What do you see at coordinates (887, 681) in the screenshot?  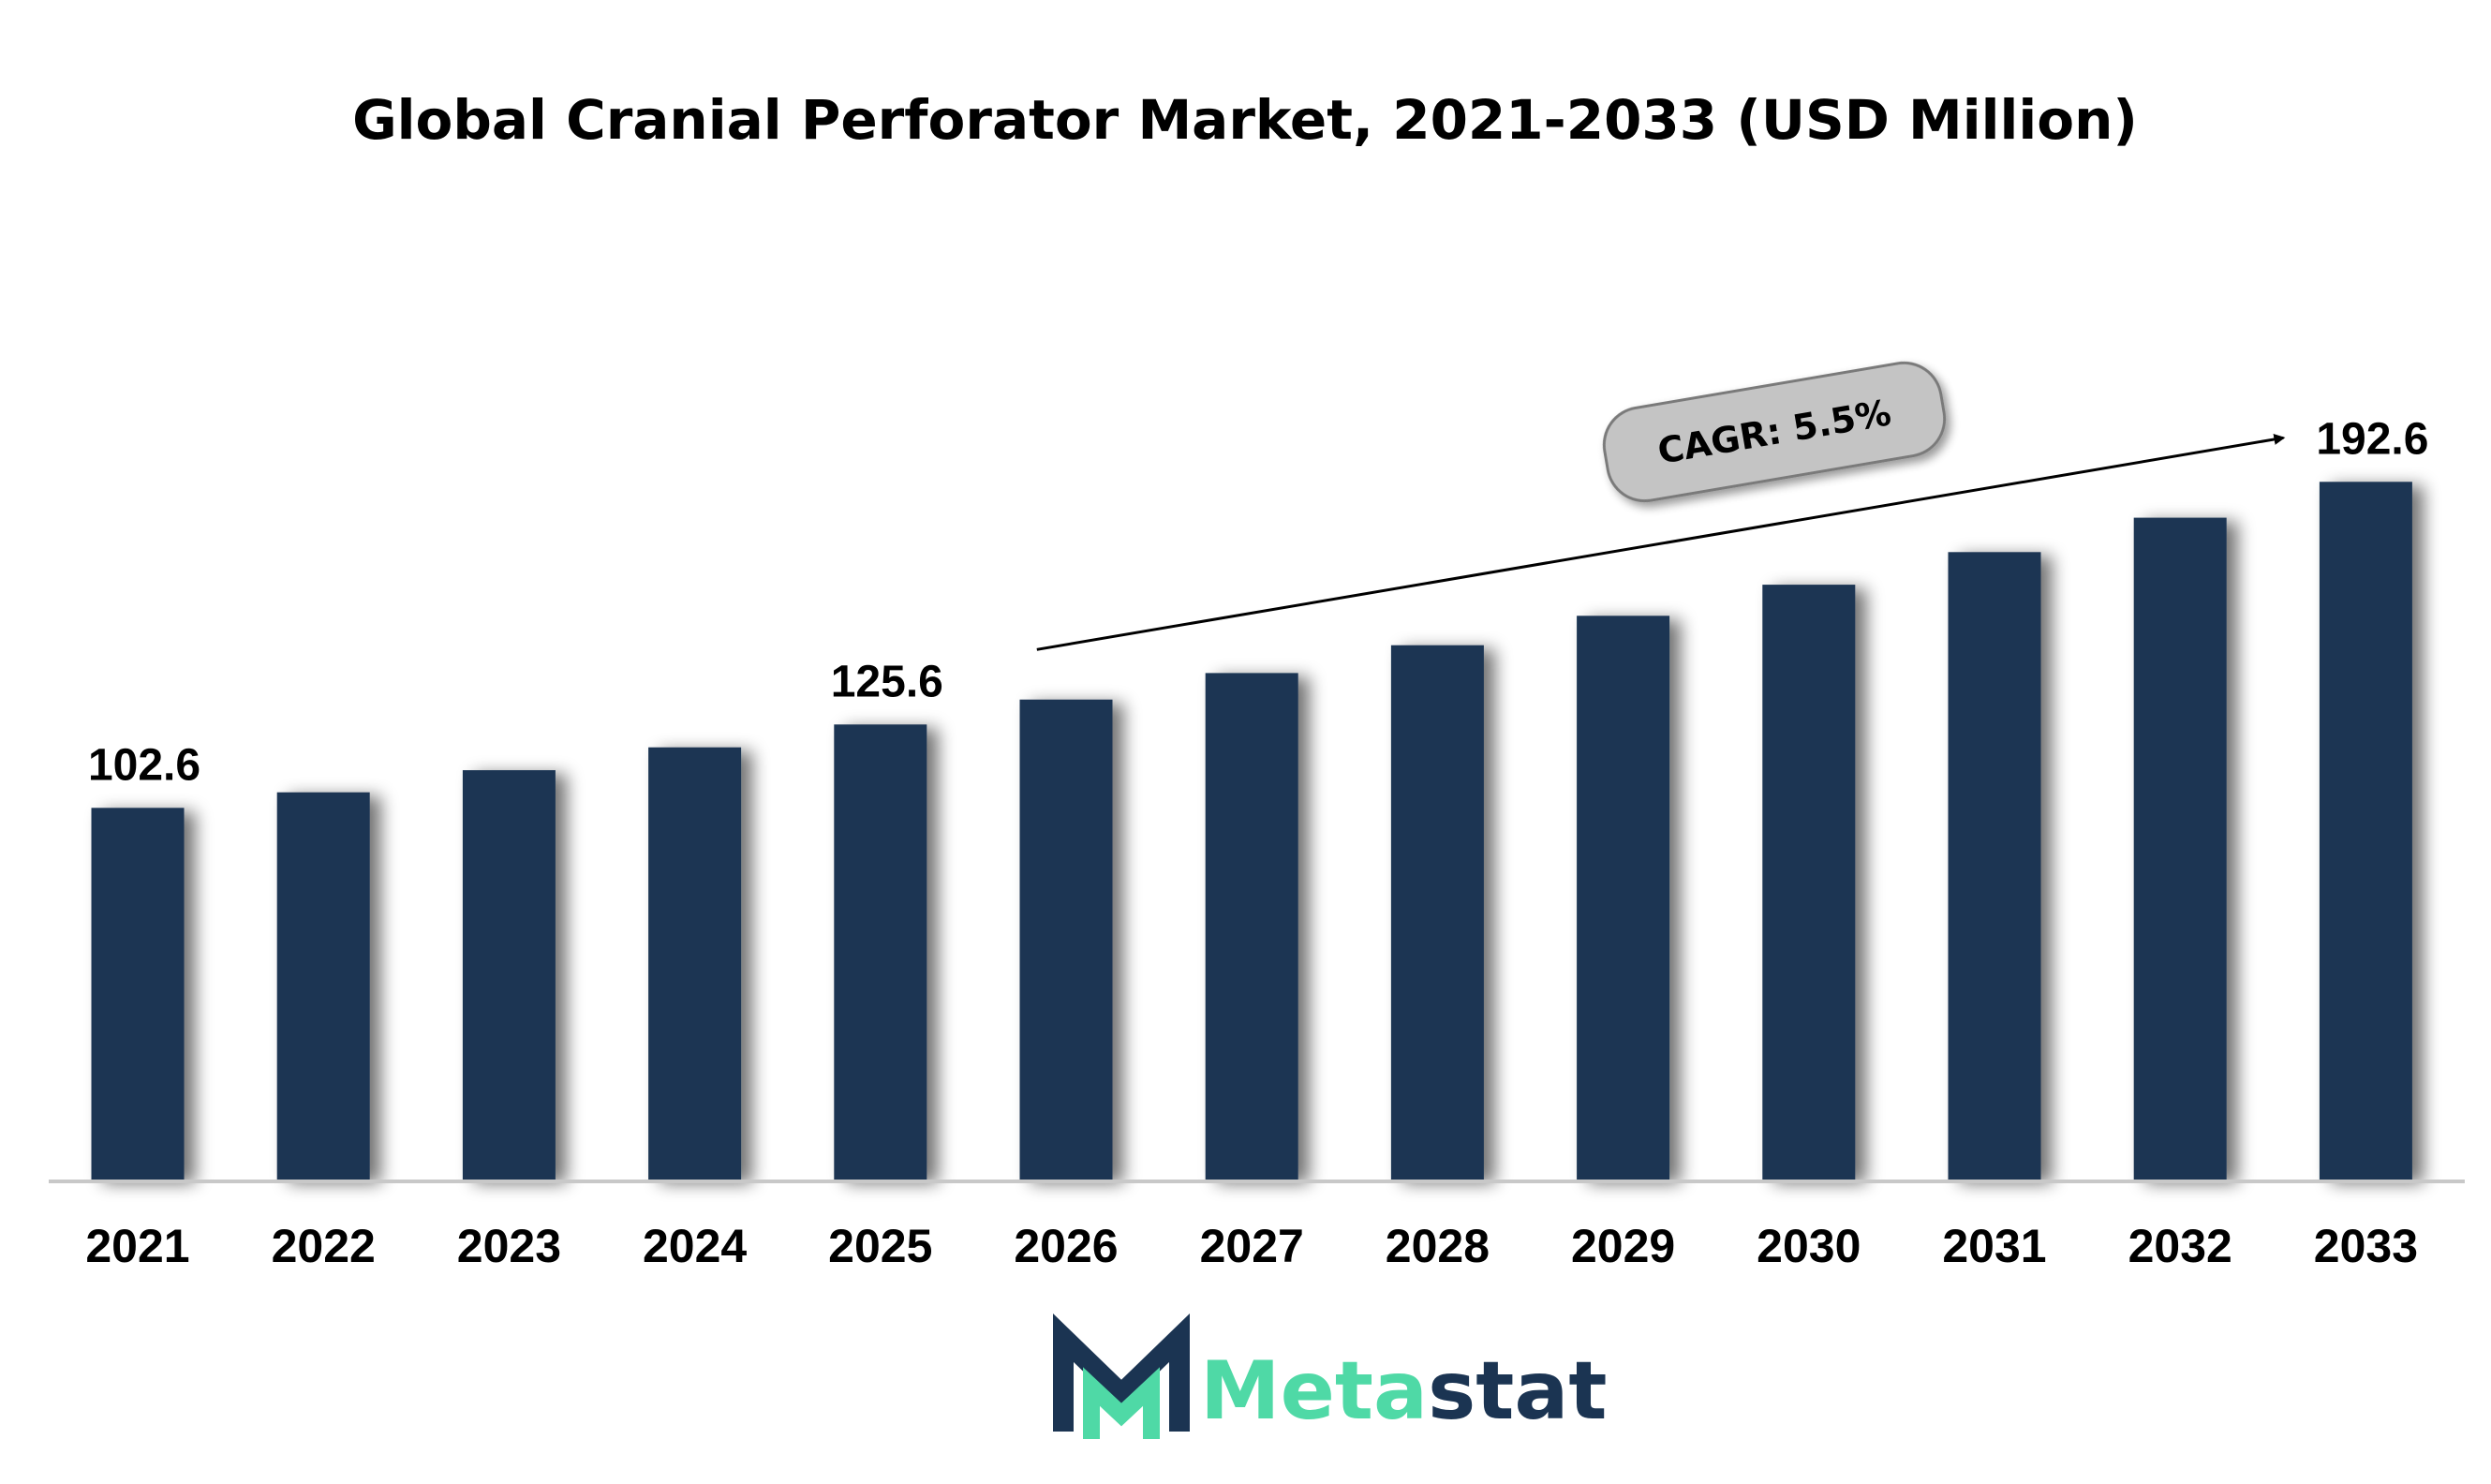 I see `data-label-2025: 125.6` at bounding box center [887, 681].